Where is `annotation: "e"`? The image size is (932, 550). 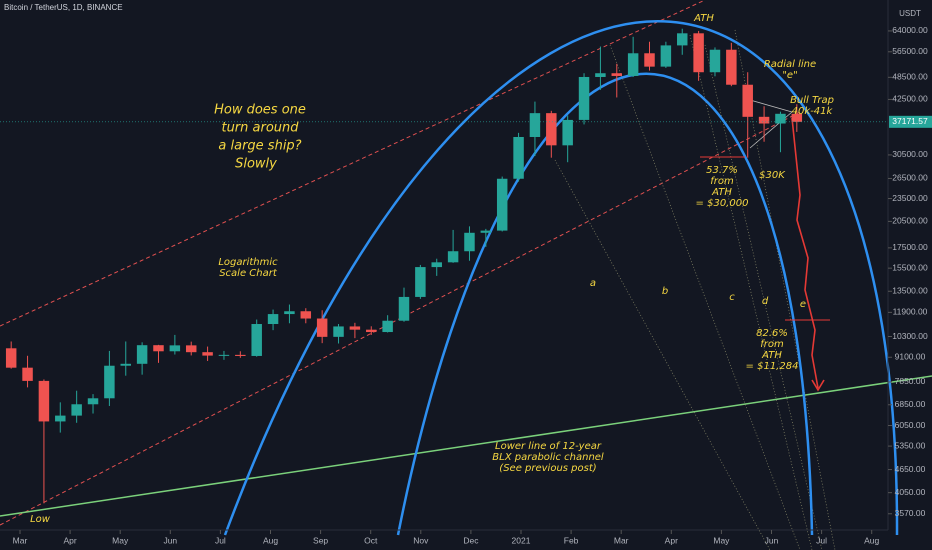
annotation: "e" is located at coordinates (789, 75).